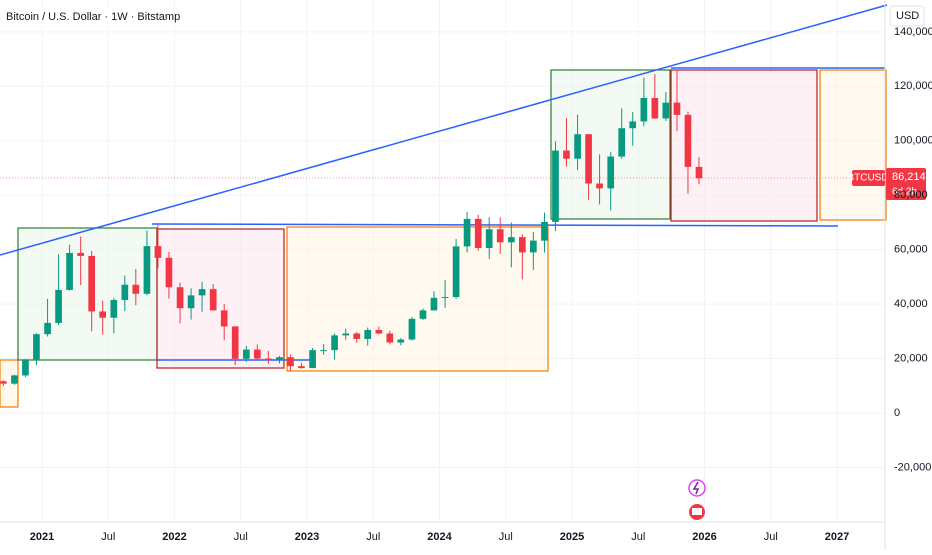 This screenshot has width=932, height=555. What do you see at coordinates (75, 17) in the screenshot?
I see `title-bg` at bounding box center [75, 17].